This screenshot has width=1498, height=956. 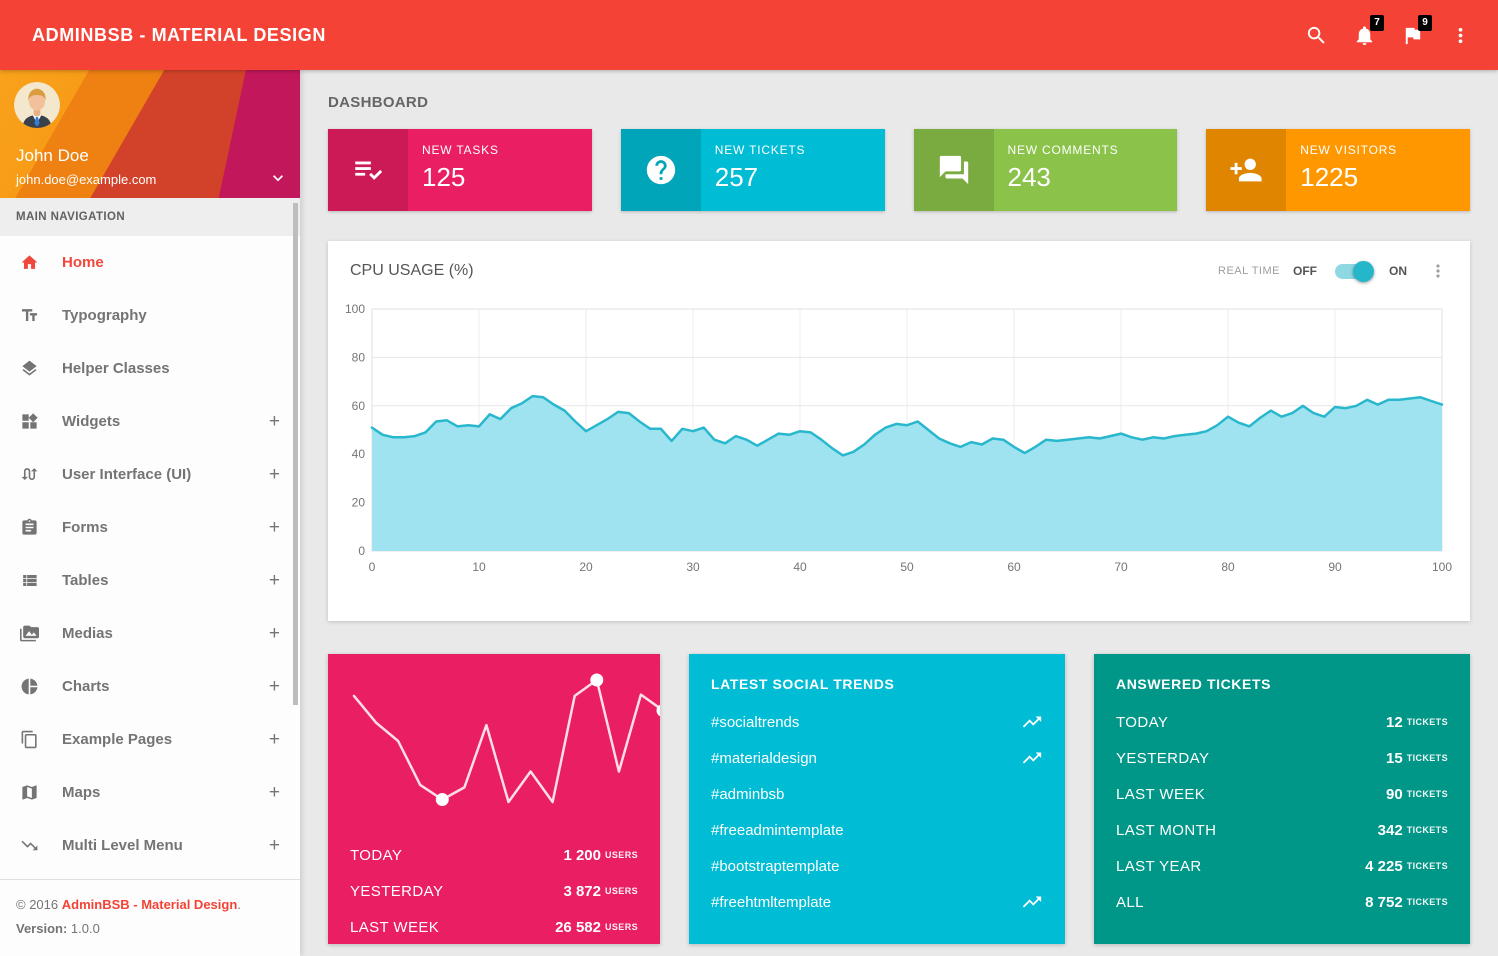 What do you see at coordinates (150, 421) in the screenshot?
I see `sidebar-item-widgets: Widgets +` at bounding box center [150, 421].